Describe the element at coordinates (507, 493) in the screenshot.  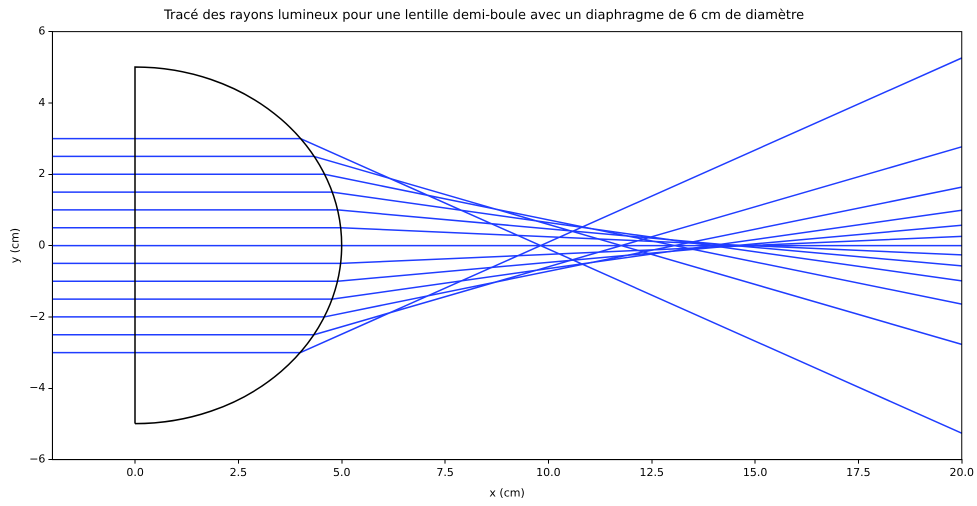
I see `x-axis-title: x (cm)` at that location.